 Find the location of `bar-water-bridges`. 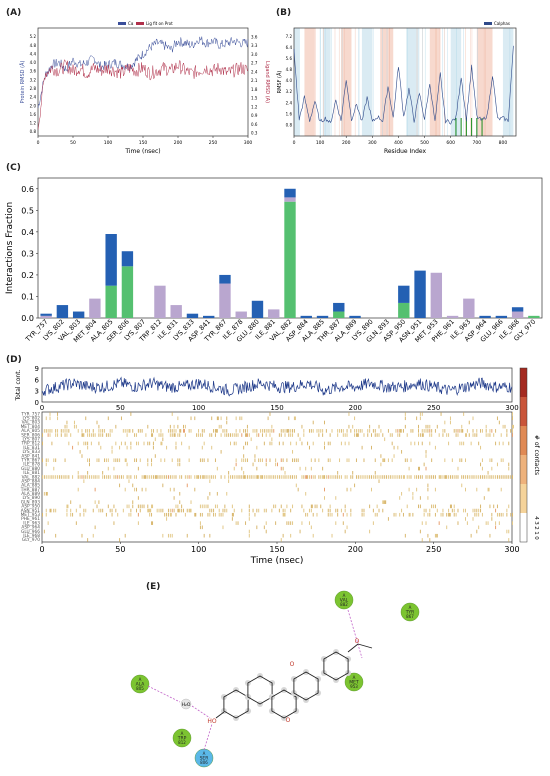

bar-water-bridges is located at coordinates (420, 294).